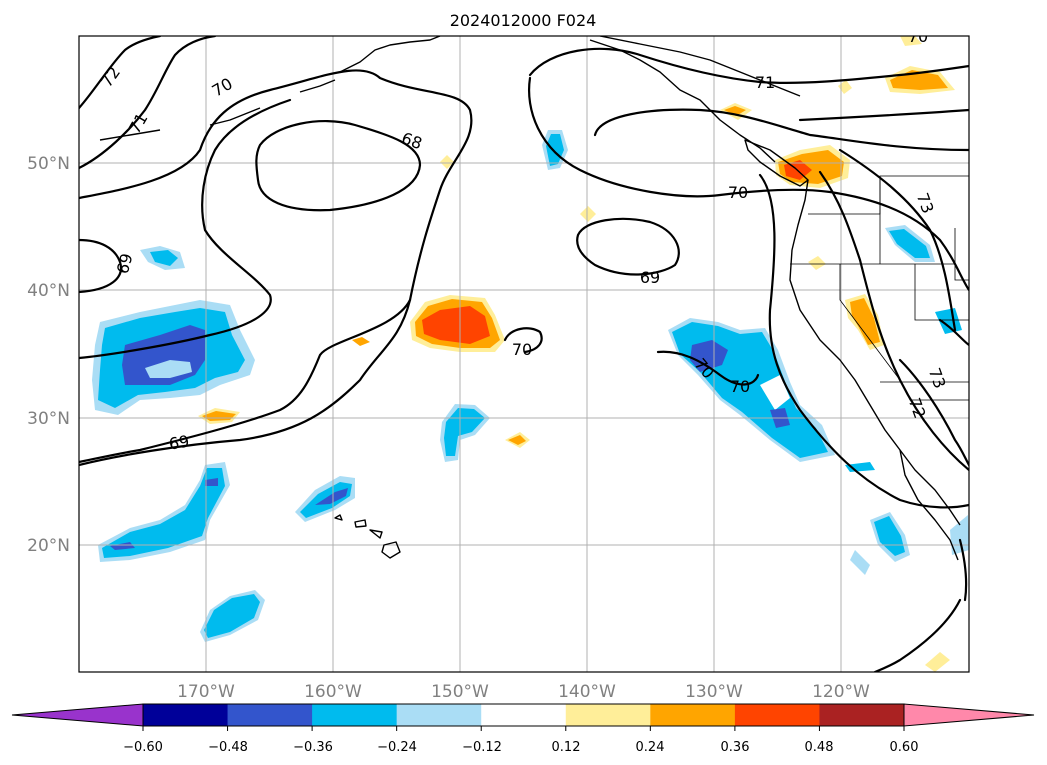 This screenshot has height=765, width=1047. I want to click on colorbar-tick-label: 0.12, so click(566, 747).